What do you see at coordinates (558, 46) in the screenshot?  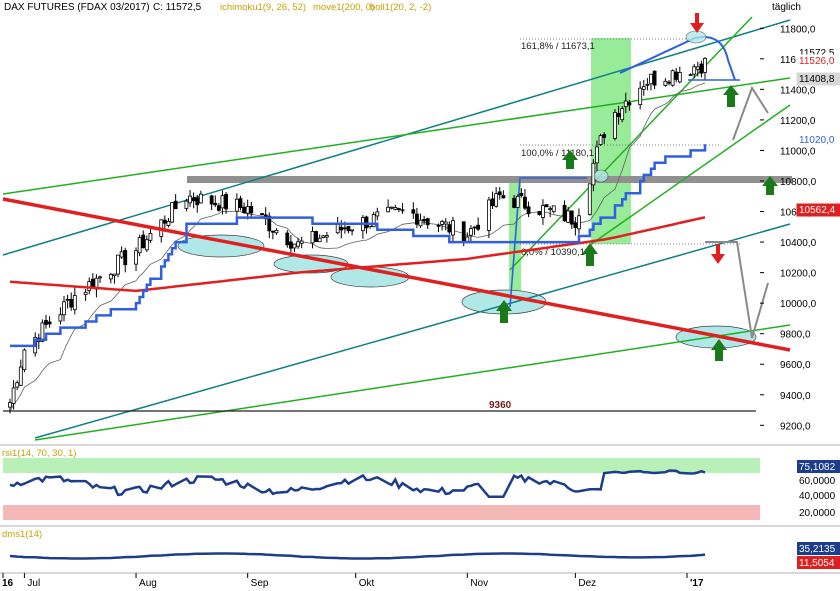 I see `fib-1618-label: 161,8% / 11673,1` at bounding box center [558, 46].